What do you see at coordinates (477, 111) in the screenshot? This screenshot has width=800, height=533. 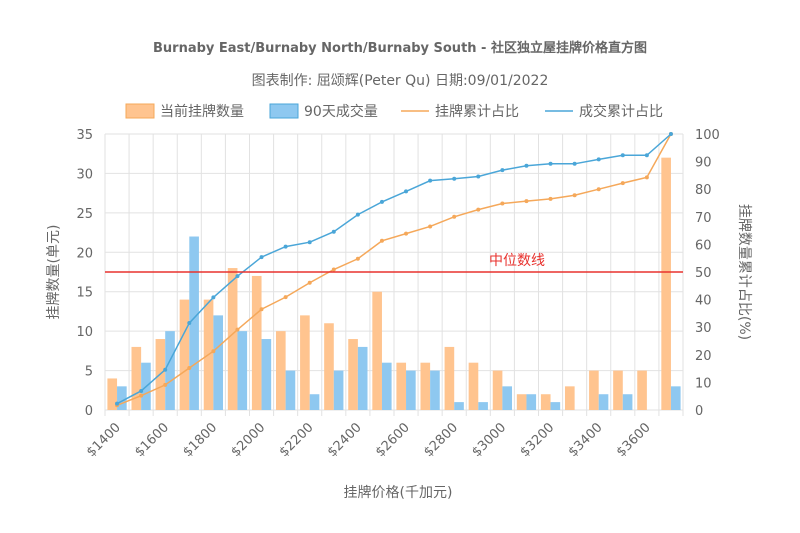 I see `legend-label-listing-cum: 挂牌累计占比` at bounding box center [477, 111].